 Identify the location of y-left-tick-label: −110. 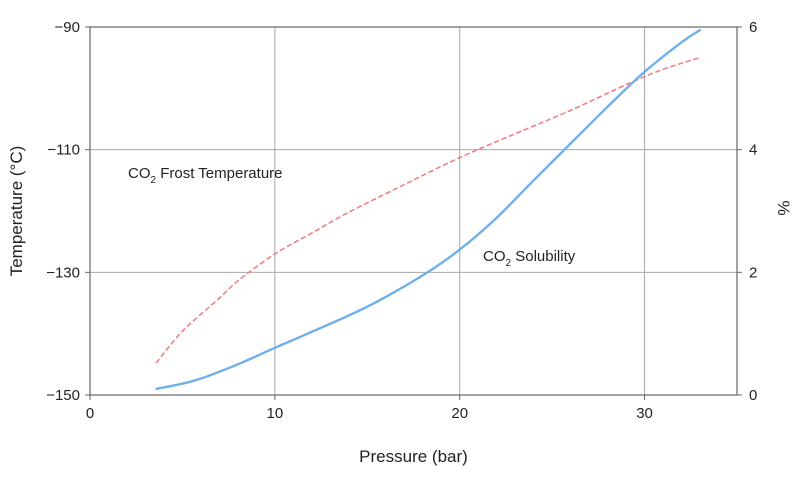
(63, 150).